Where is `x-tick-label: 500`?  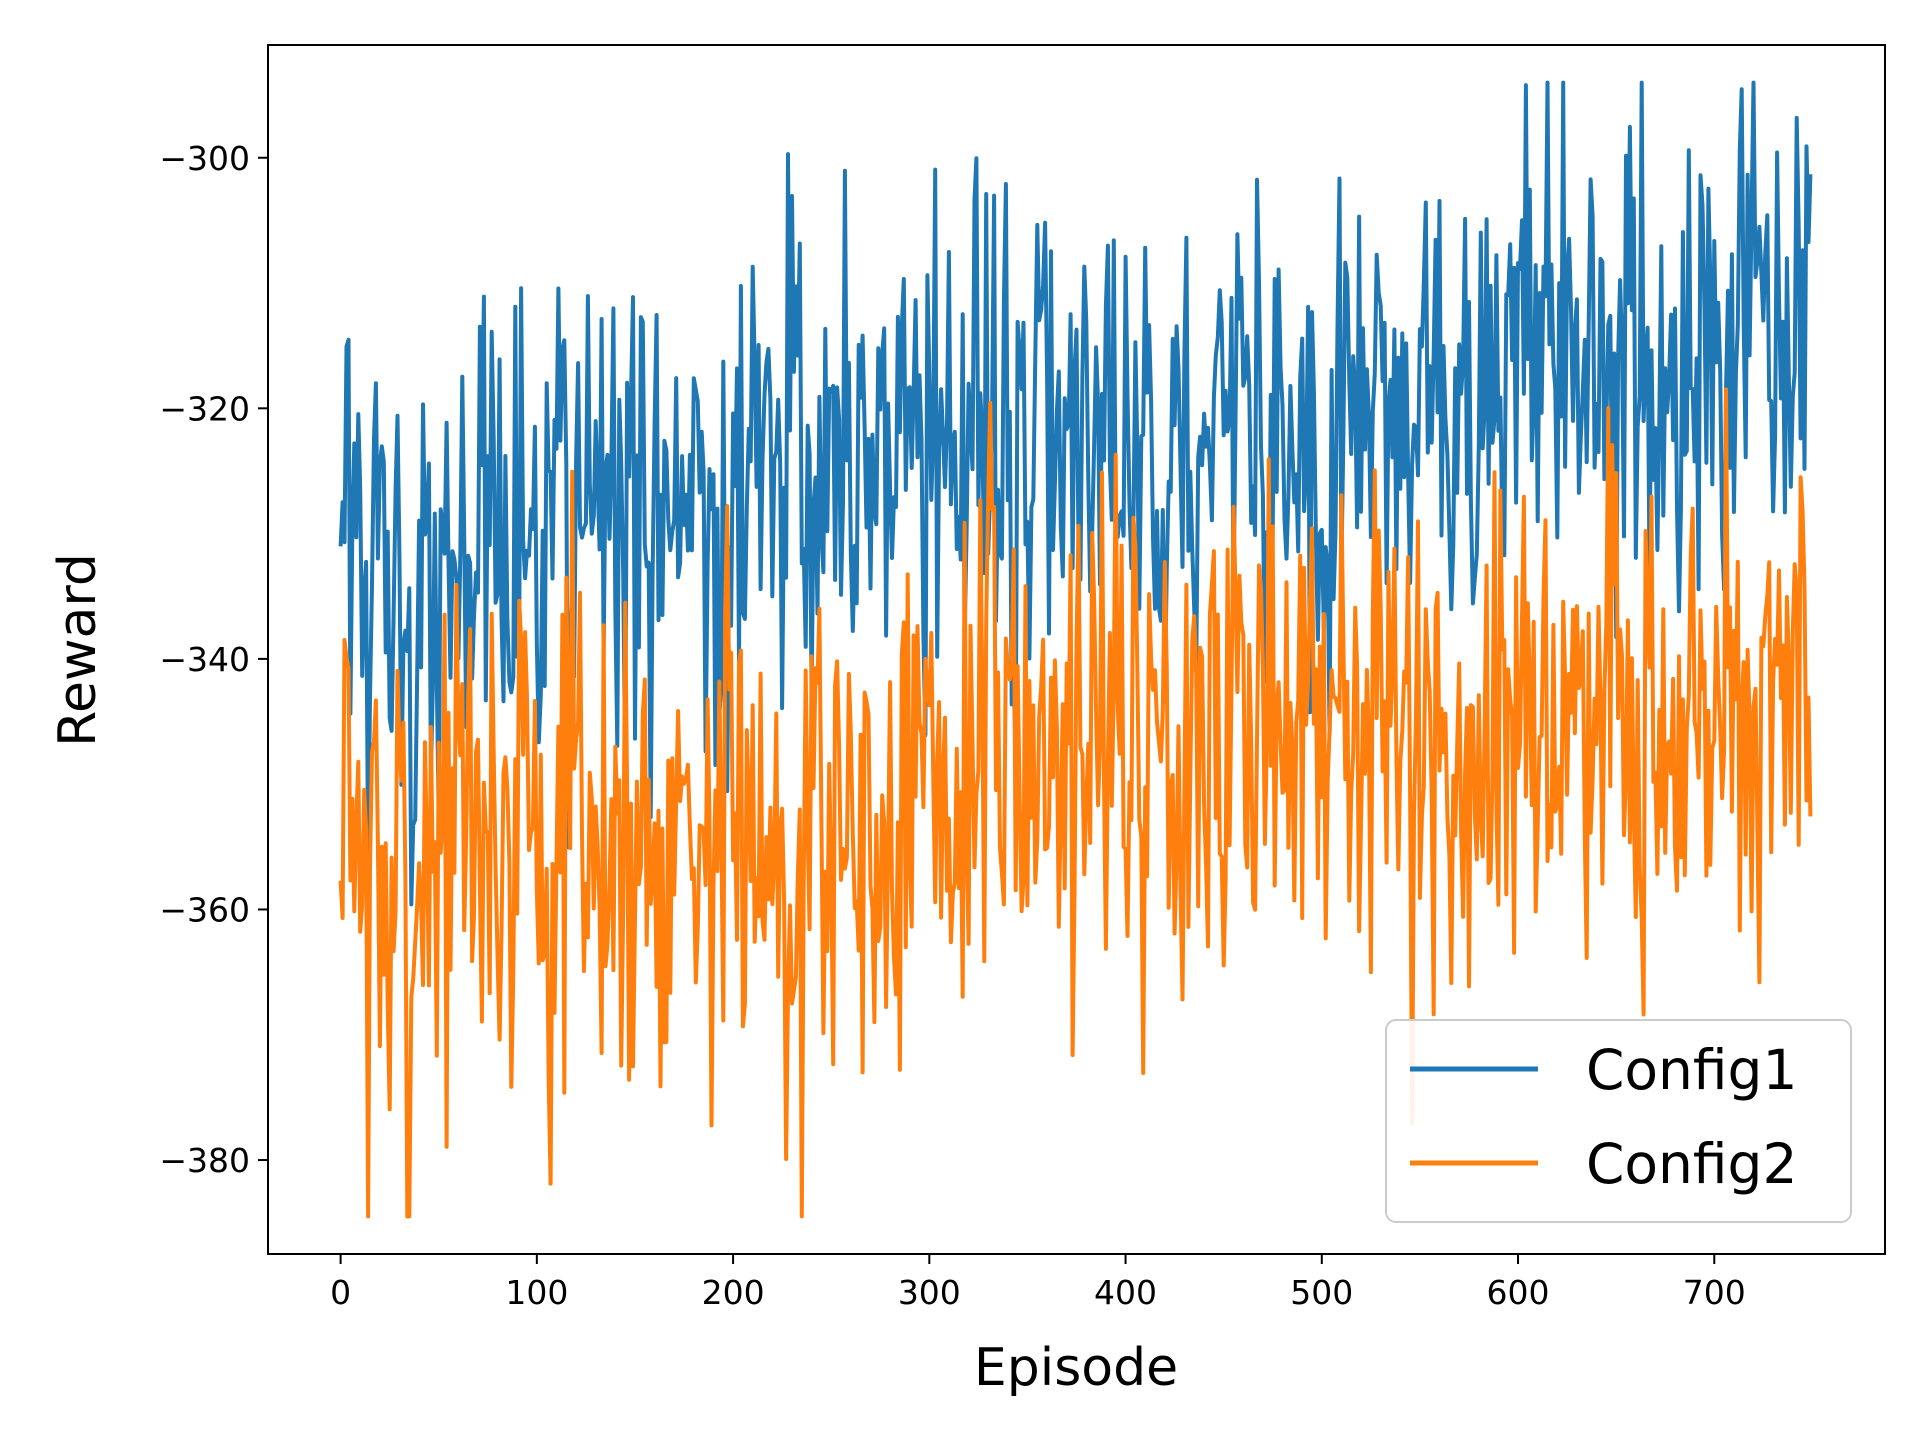 x-tick-label: 500 is located at coordinates (1321, 1292).